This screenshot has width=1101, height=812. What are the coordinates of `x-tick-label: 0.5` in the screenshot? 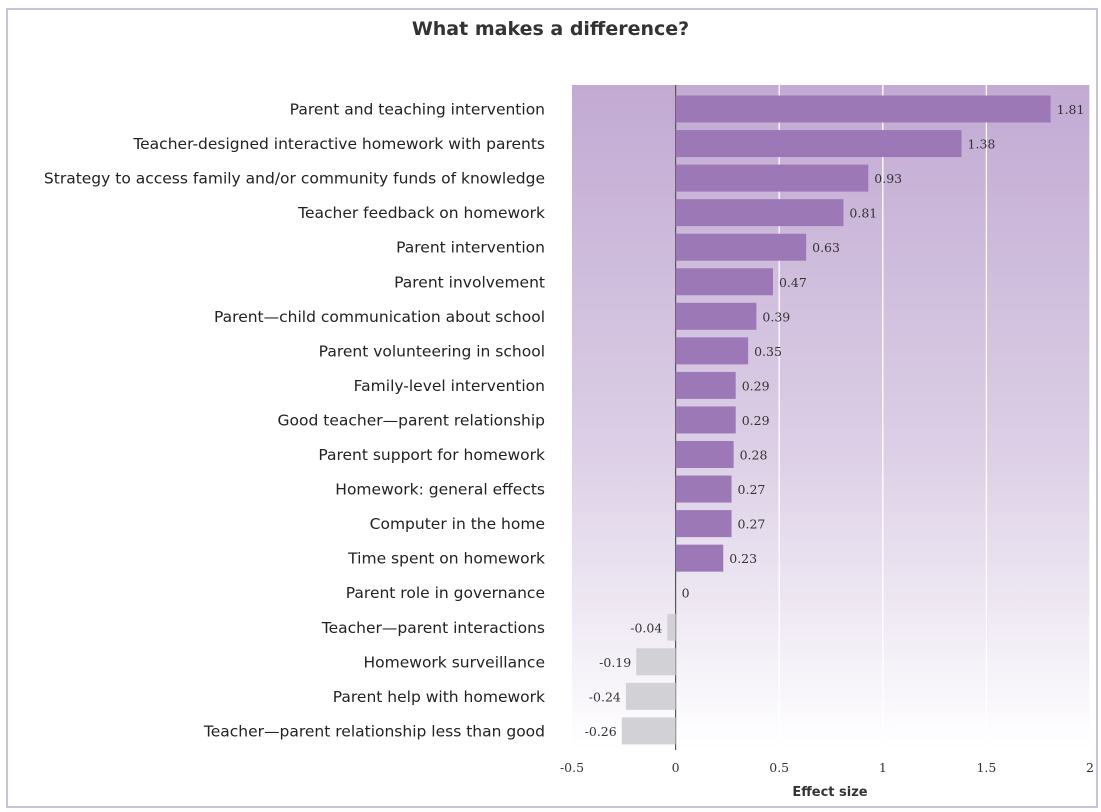 It's located at (779, 767).